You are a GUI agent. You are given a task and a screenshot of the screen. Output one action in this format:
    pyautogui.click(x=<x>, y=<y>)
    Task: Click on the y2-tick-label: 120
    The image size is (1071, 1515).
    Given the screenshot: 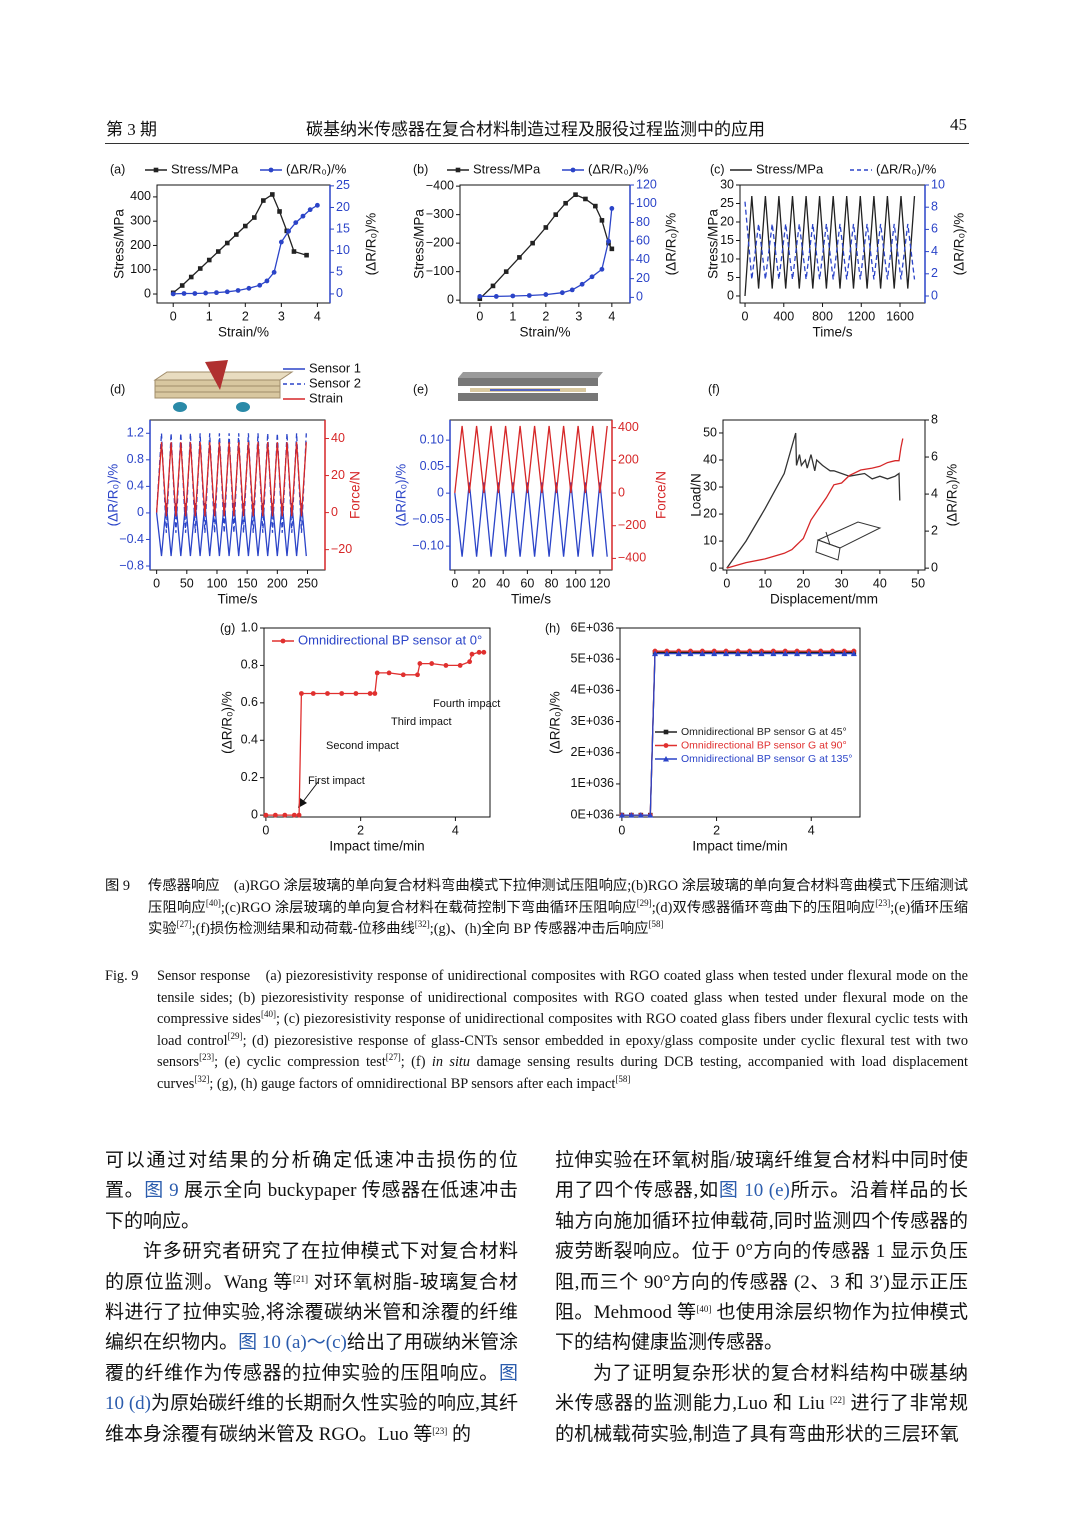 What is the action you would take?
    pyautogui.click(x=646, y=184)
    